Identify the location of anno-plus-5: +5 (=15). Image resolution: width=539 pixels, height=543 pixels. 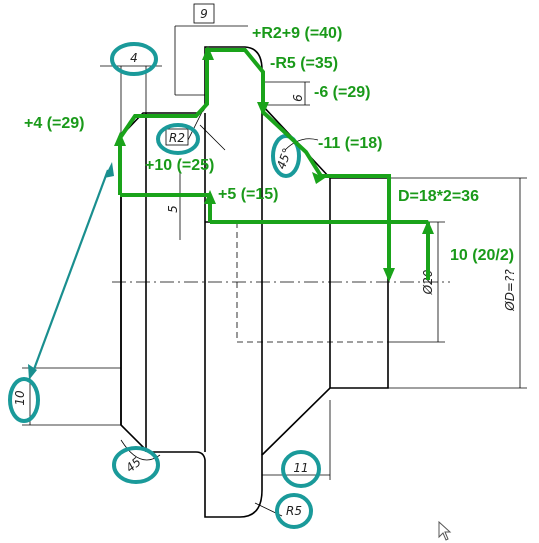
(248, 194).